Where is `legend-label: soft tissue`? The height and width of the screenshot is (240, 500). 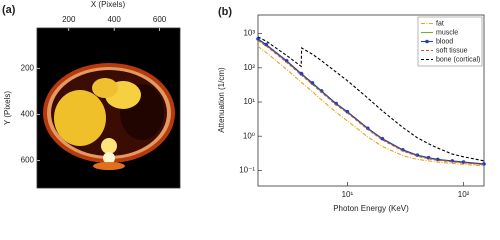 legend-label: soft tissue is located at coordinates (452, 50).